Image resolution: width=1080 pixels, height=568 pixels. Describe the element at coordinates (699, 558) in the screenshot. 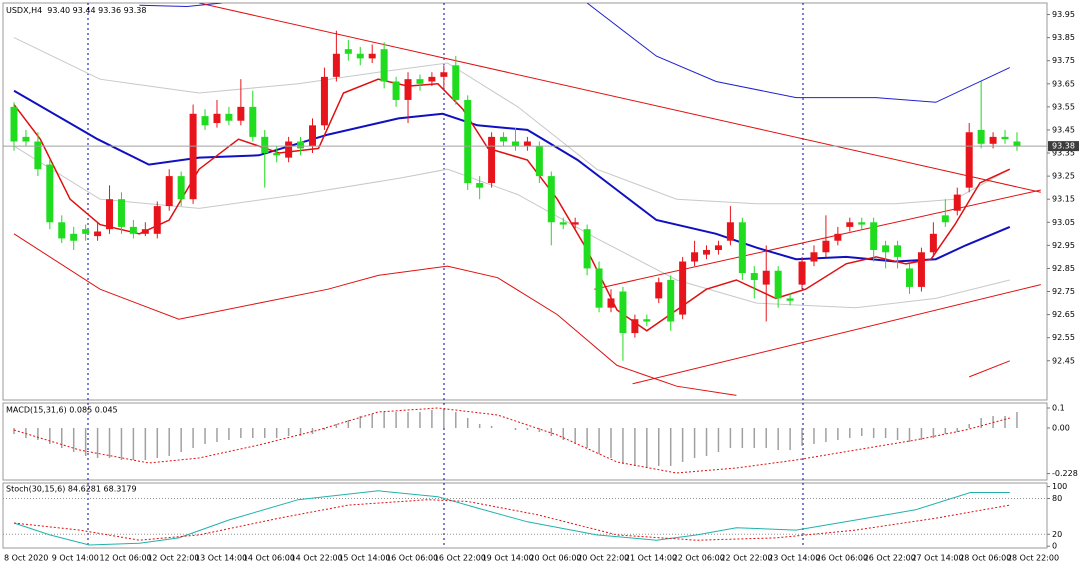

I see `x-tick-label: 22 Oct 06:00` at that location.